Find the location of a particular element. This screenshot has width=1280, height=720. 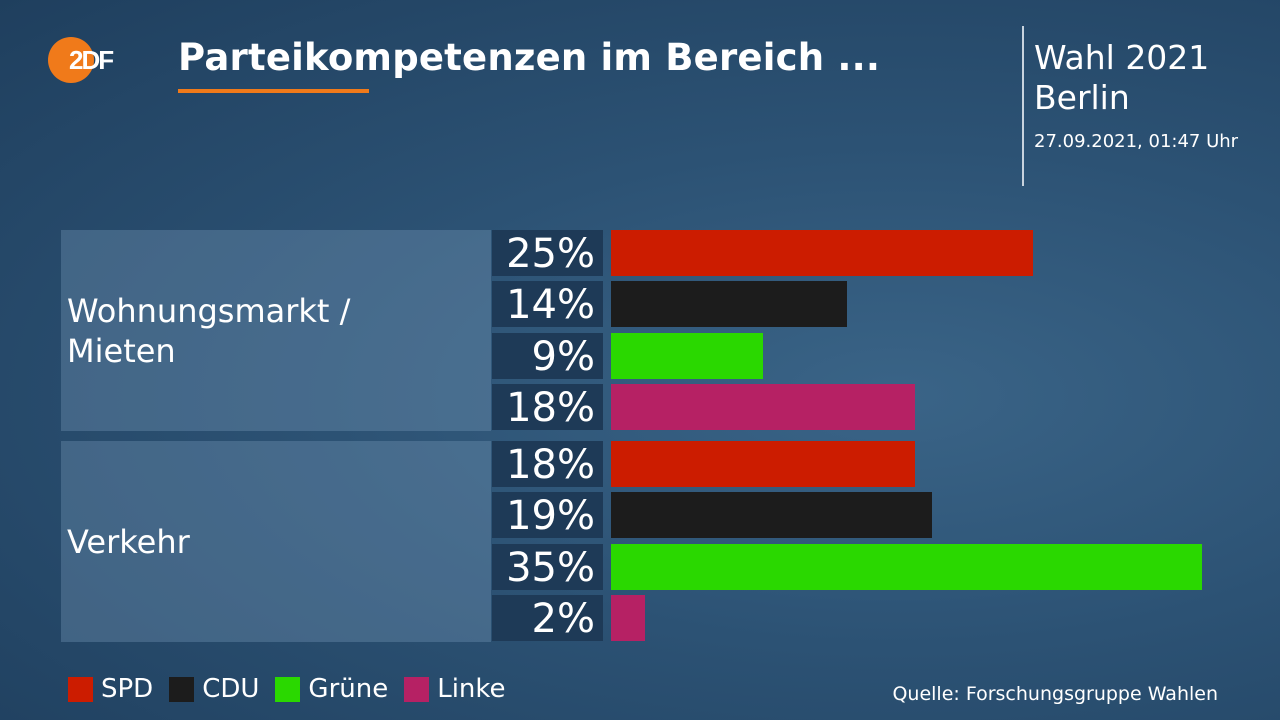

category-panel: Wohnungsmarkt / Mieten is located at coordinates (276, 330).